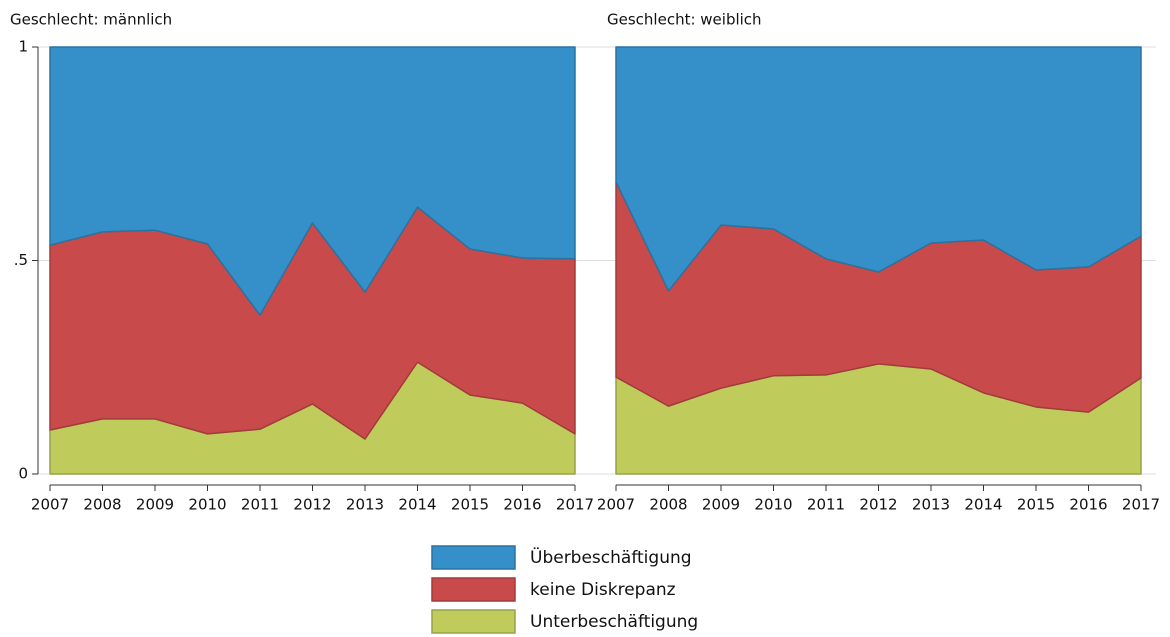 The width and height of the screenshot is (1170, 637). What do you see at coordinates (611, 557) in the screenshot?
I see `legend-label: Überbeschäftigung` at bounding box center [611, 557].